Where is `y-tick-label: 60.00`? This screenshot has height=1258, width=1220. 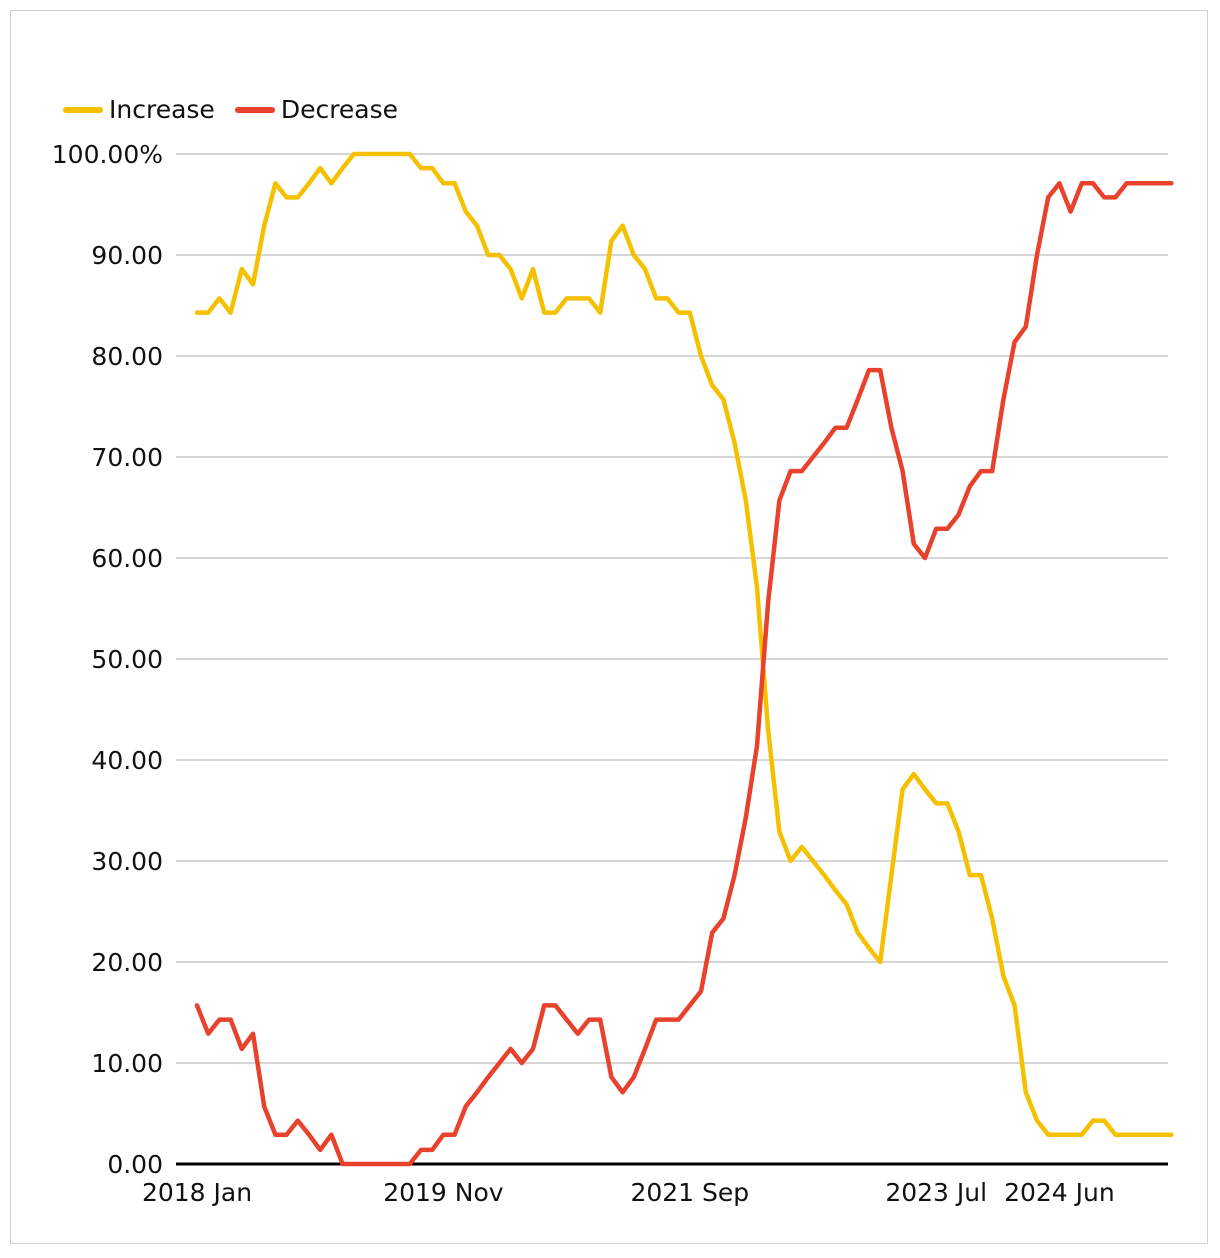
y-tick-label: 60.00 is located at coordinates (127, 558).